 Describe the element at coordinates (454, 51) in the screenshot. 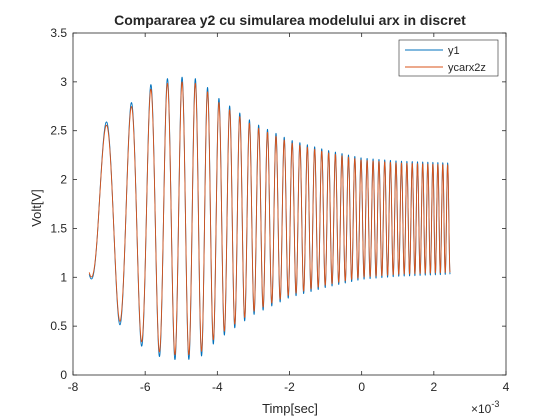

I see `legend-label-y1: y1` at that location.